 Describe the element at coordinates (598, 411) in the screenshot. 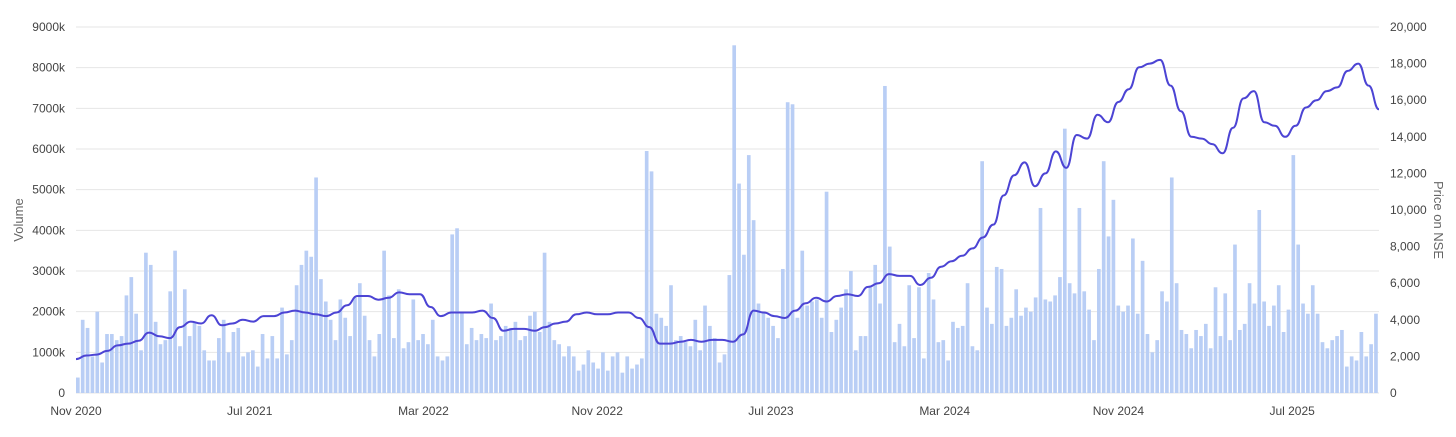

I see `x-tick-label: Nov 2022` at that location.